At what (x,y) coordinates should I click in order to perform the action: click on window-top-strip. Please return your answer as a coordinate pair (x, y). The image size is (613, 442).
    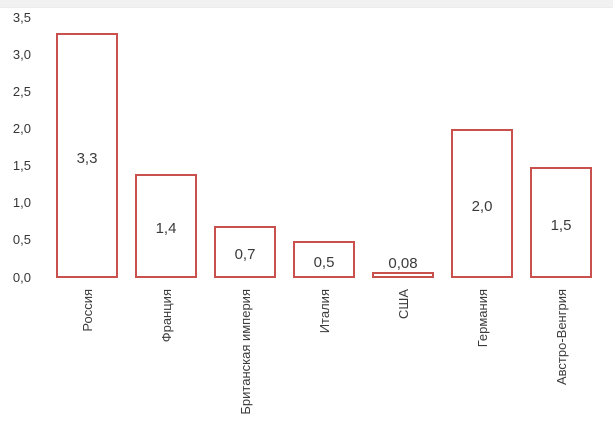
    Looking at the image, I should click on (306, 4).